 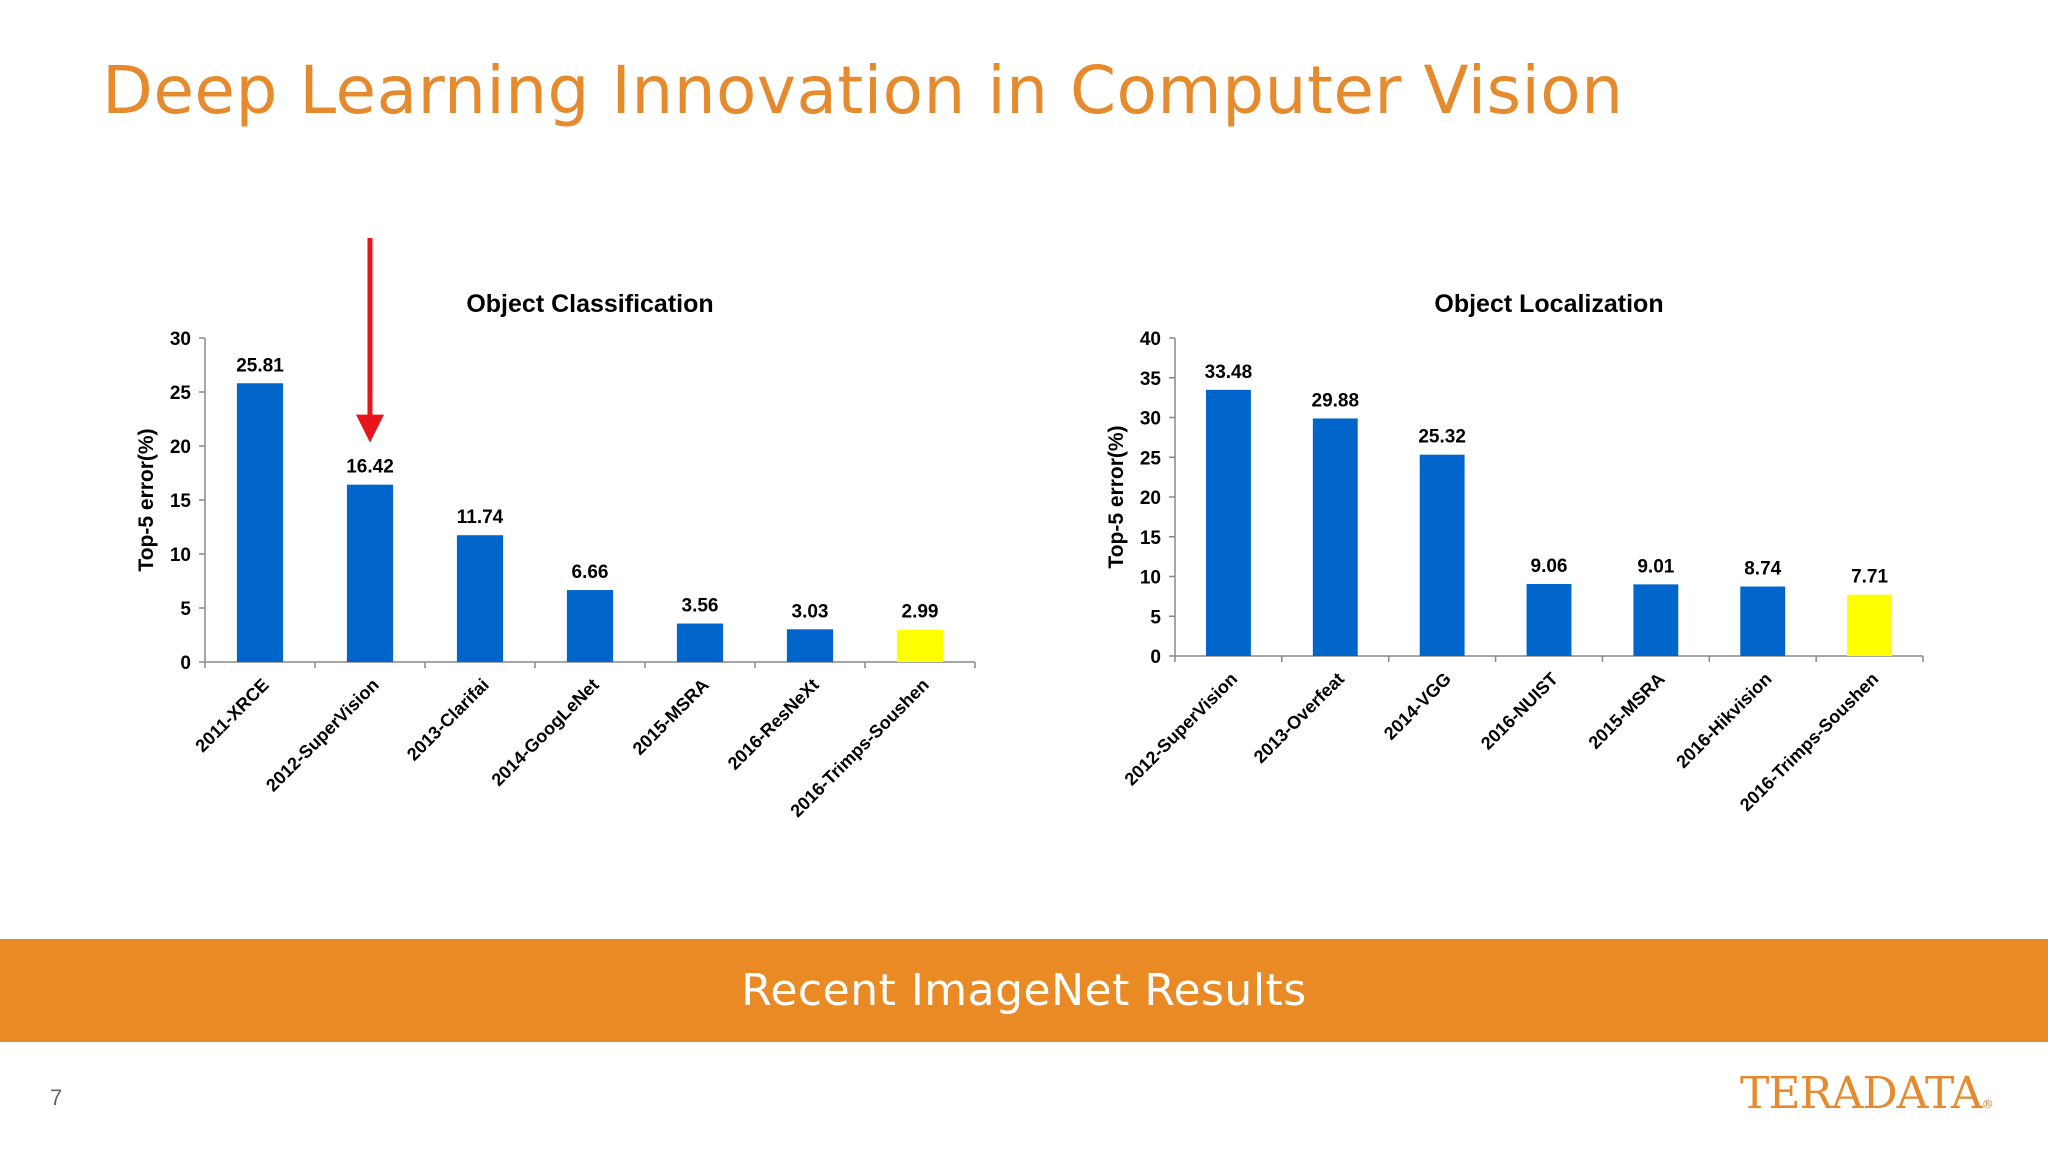 I want to click on banner: Recent ImageNet Results, so click(x=1024, y=990).